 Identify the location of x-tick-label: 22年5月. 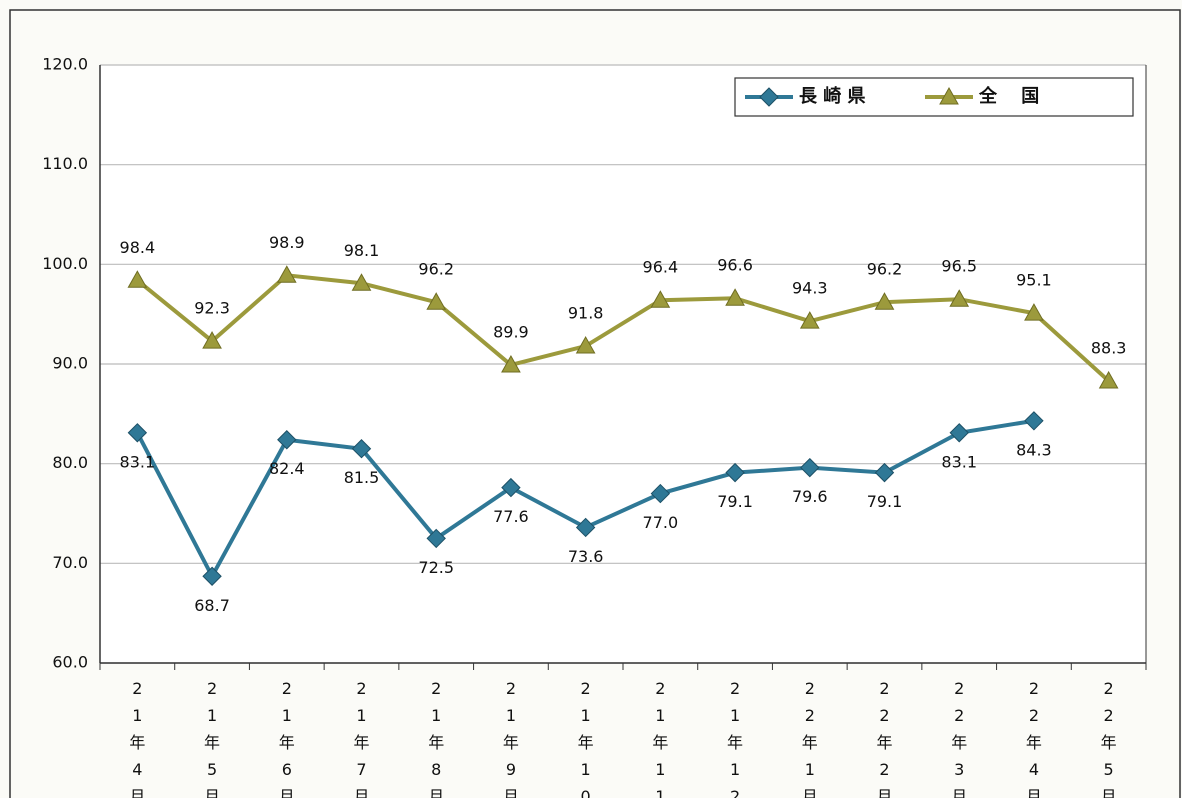
(1108, 738).